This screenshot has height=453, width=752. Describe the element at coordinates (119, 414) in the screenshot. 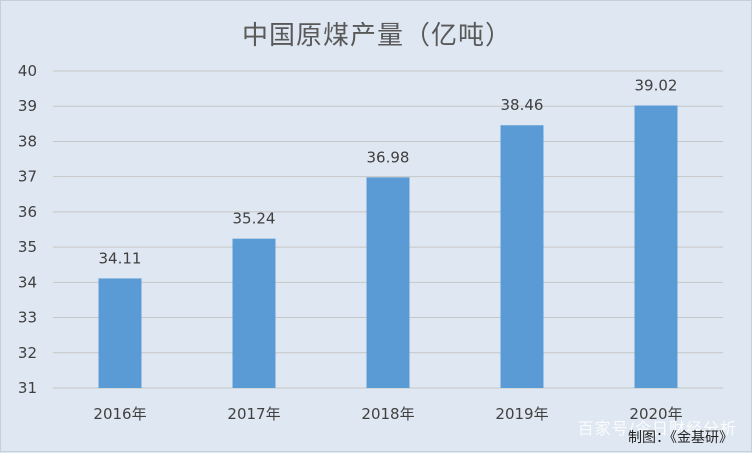

I see `x-tick-label: 2016年` at that location.